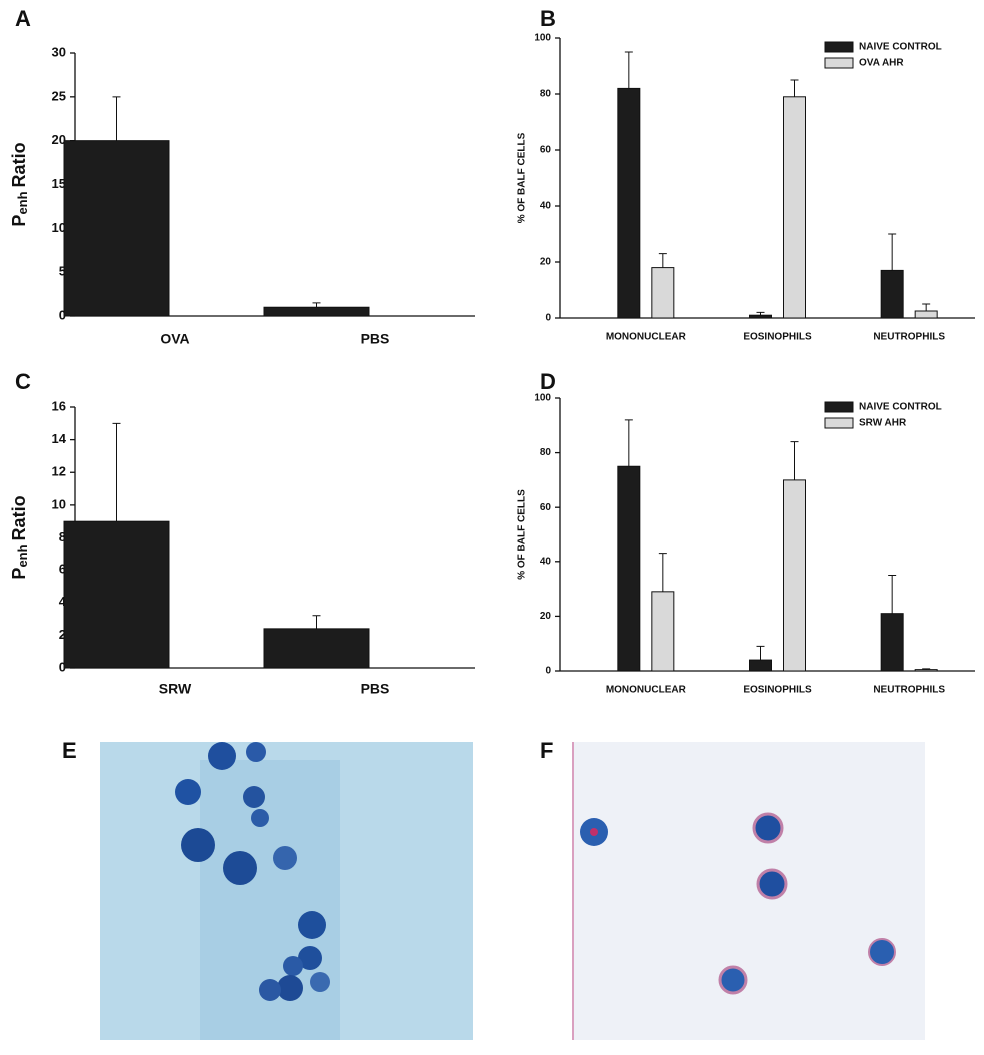 The width and height of the screenshot is (984, 1055). Describe the element at coordinates (881, 63) in the screenshot. I see `legend-label: OVA AHR` at that location.